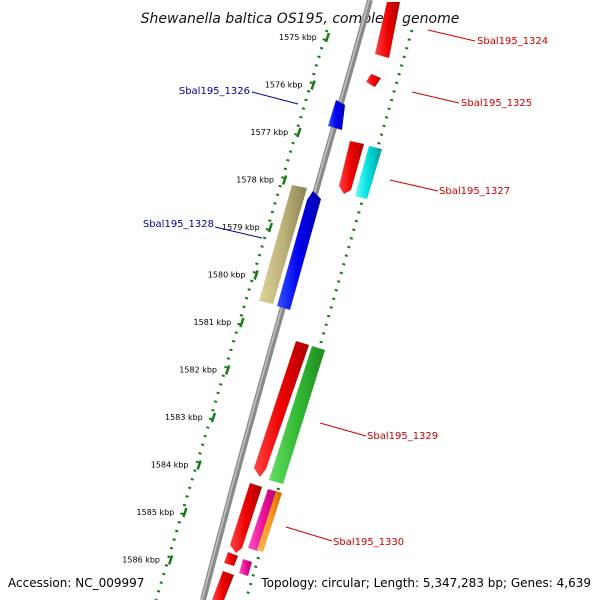  I want to click on gene-label-sbal195-1326: Sbal195_1326, so click(214, 91).